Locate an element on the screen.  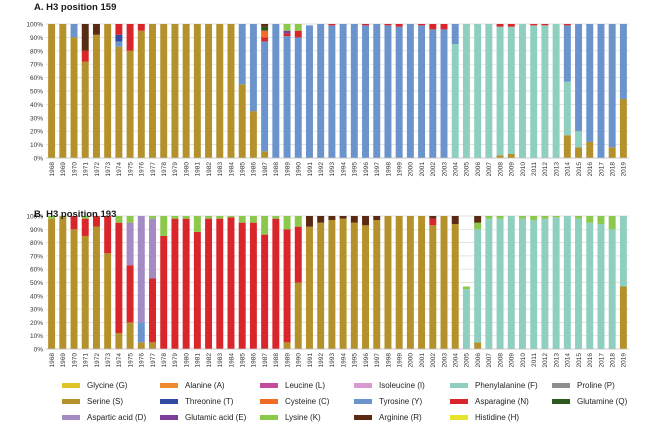
x-tick-label: 1993 is located at coordinates (332, 360).